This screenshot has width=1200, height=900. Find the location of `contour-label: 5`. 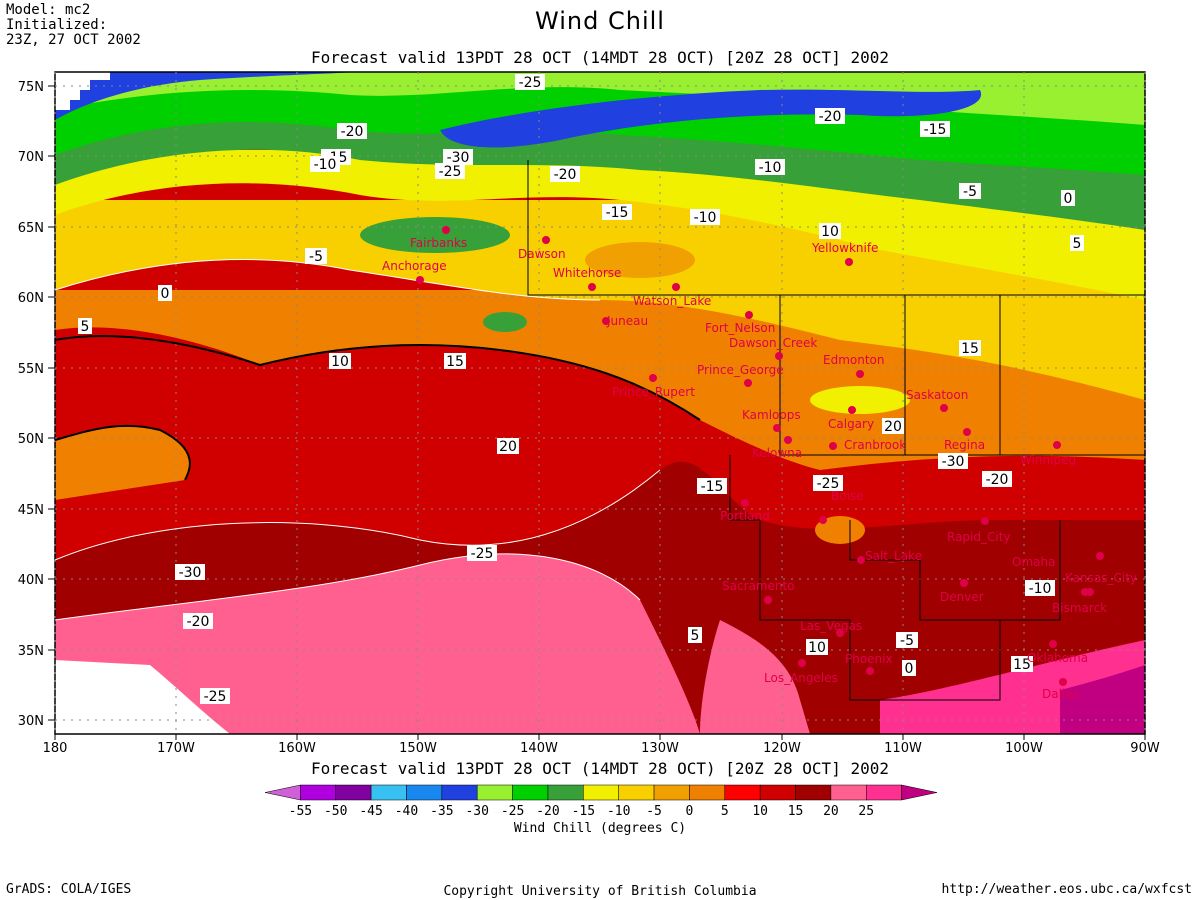

contour-label: 5 is located at coordinates (1077, 244).